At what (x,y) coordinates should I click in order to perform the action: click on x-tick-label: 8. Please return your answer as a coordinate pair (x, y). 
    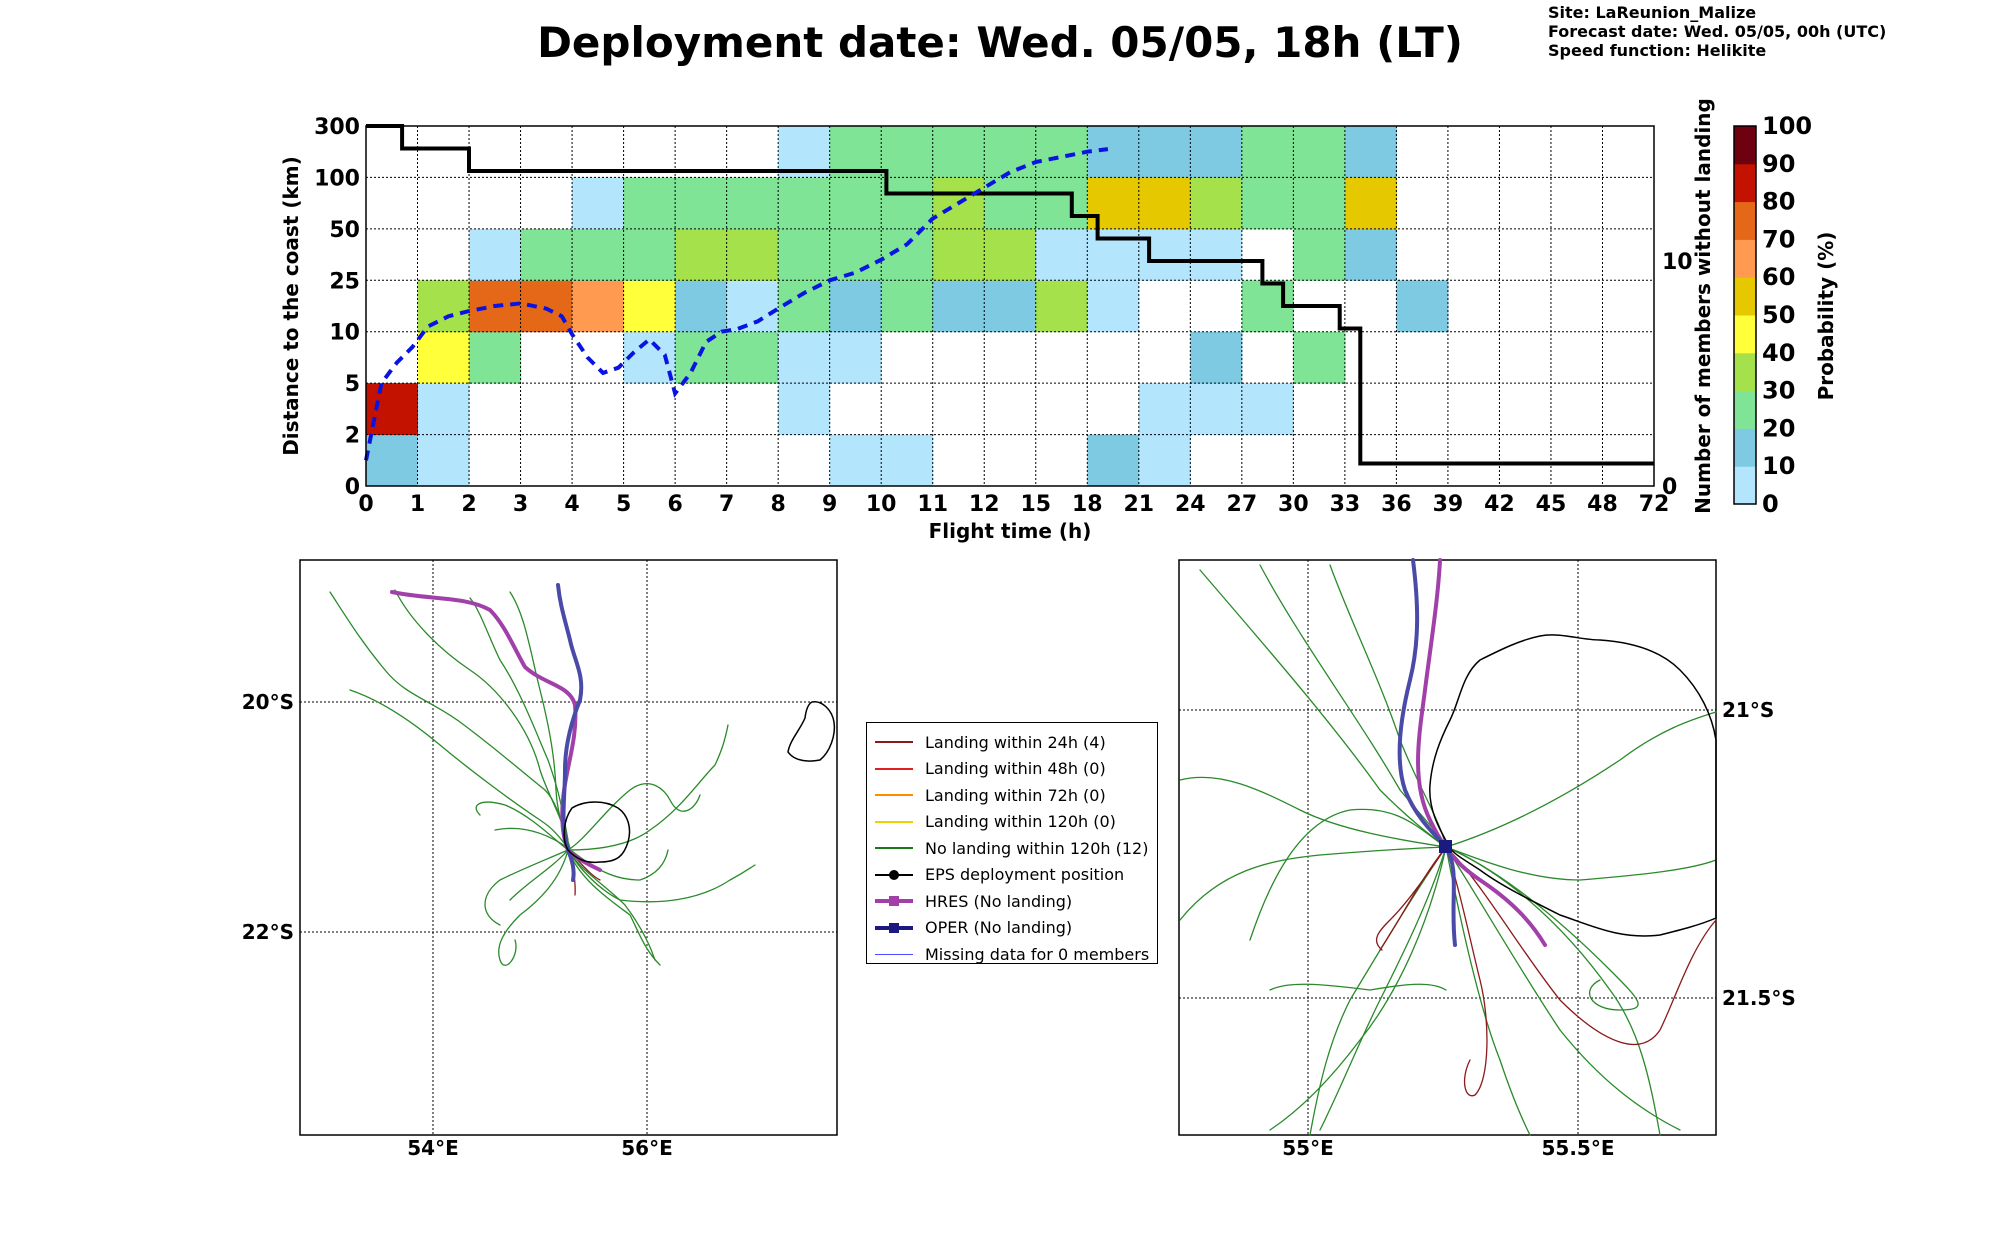
    Looking at the image, I should click on (778, 504).